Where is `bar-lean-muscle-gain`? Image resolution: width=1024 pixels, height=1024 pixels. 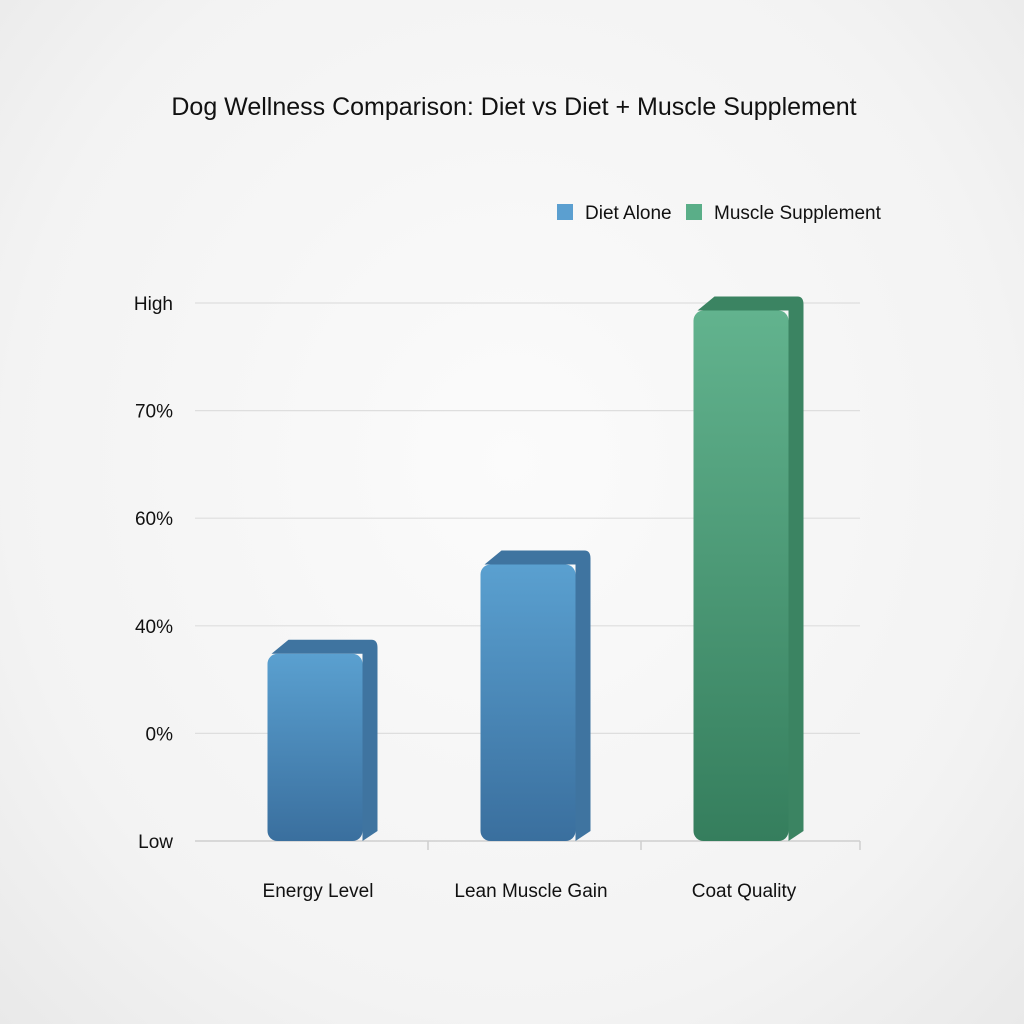 bar-lean-muscle-gain is located at coordinates (535, 695).